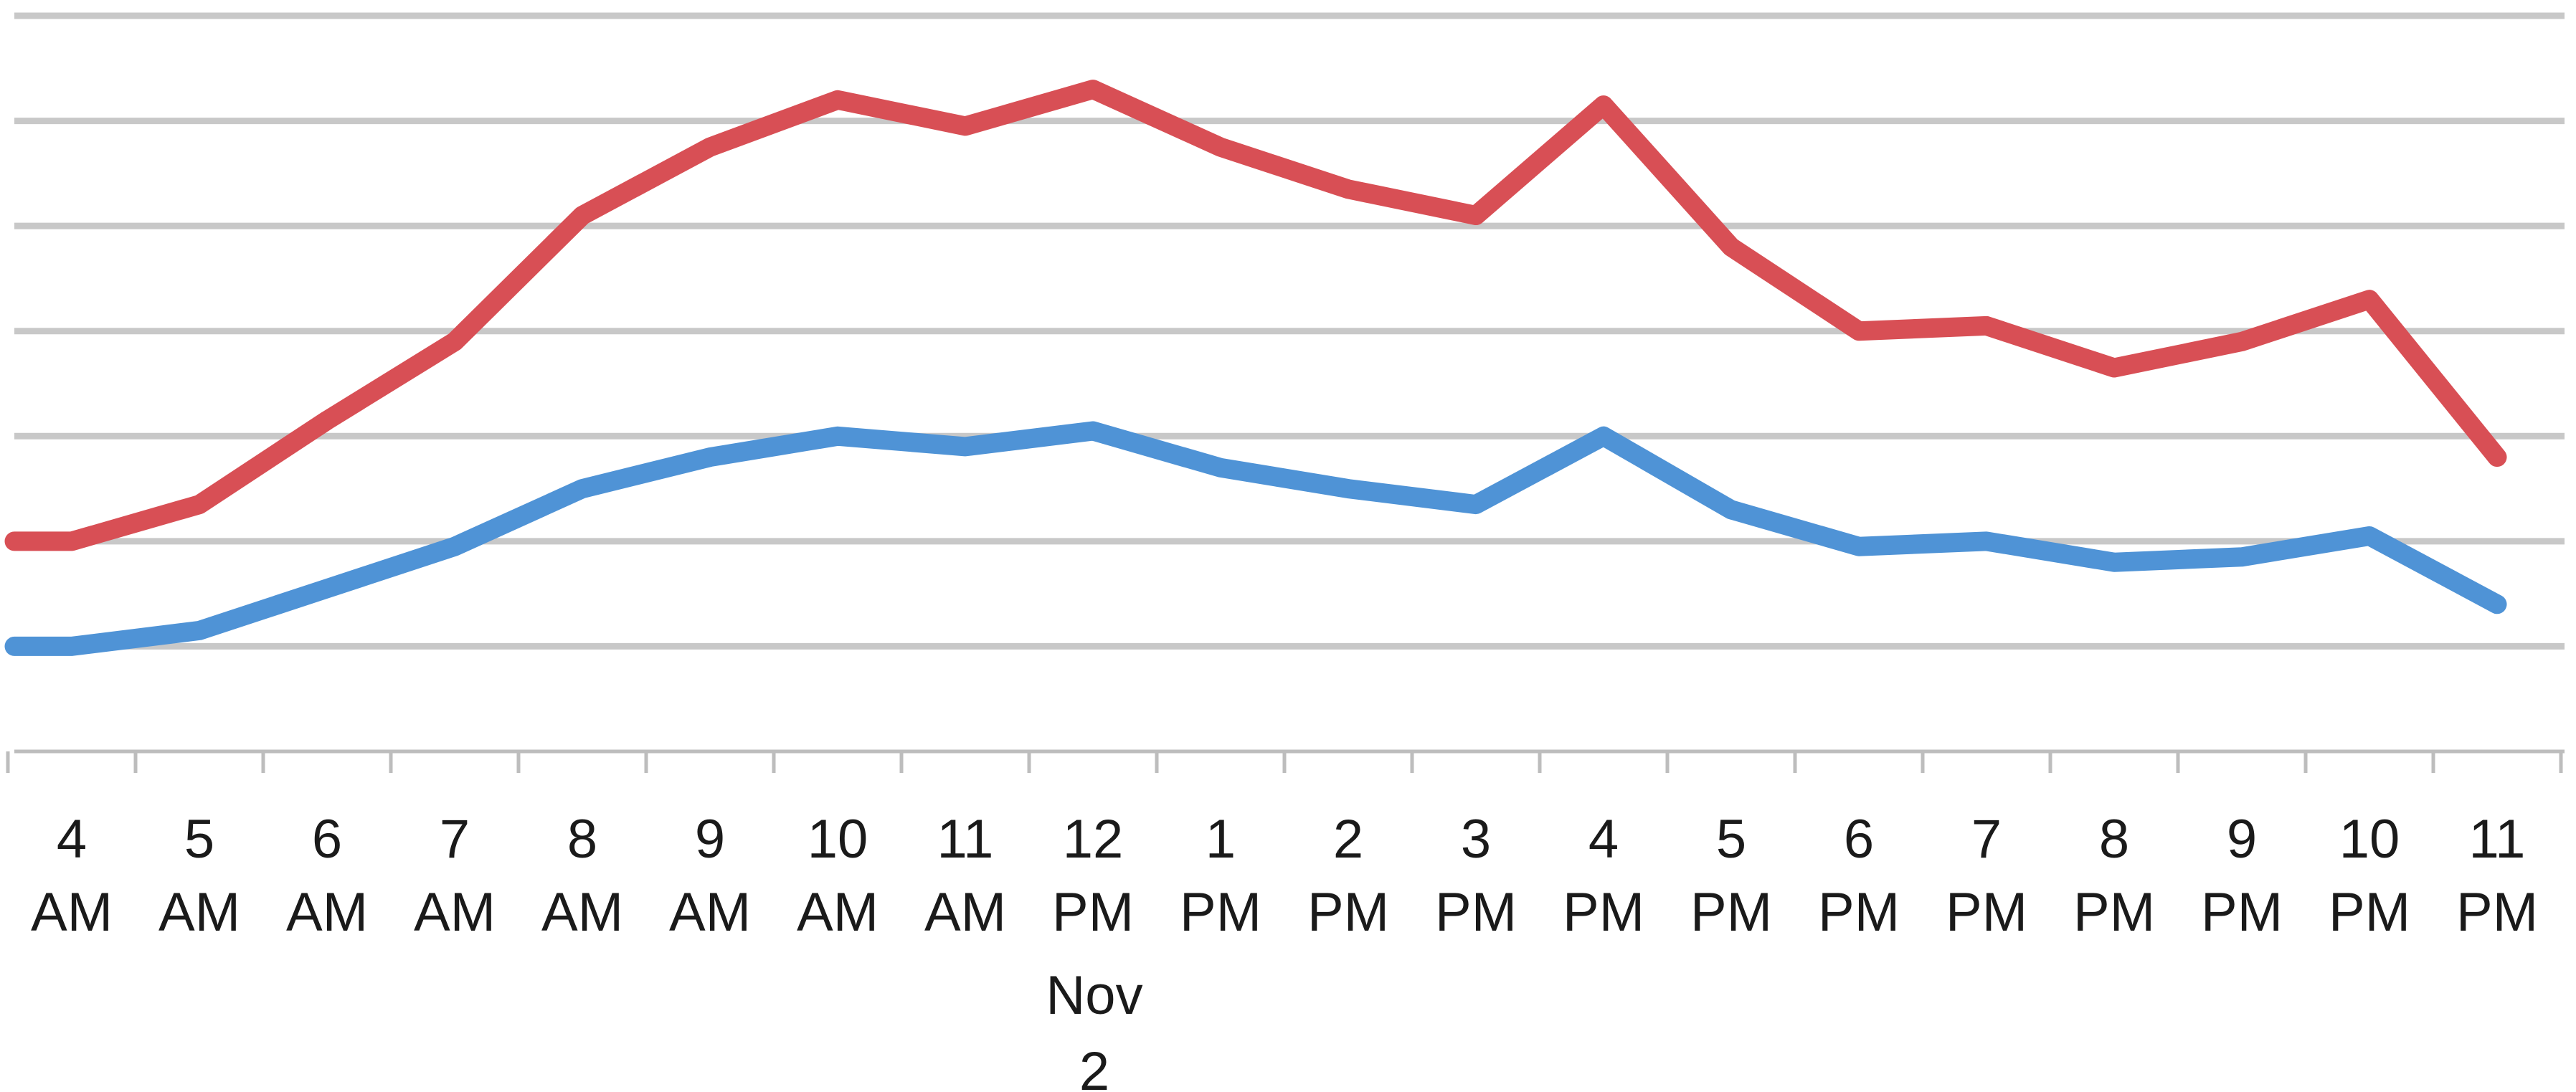  What do you see at coordinates (1094, 1066) in the screenshot?
I see `date-day-label: 2` at bounding box center [1094, 1066].